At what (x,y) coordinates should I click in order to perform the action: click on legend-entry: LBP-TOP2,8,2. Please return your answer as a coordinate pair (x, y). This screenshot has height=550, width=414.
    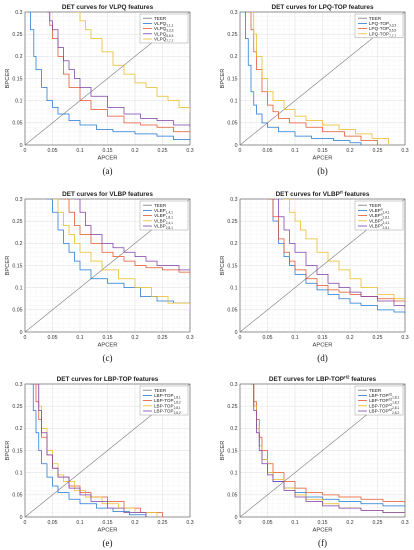
    Looking at the image, I should click on (167, 412).